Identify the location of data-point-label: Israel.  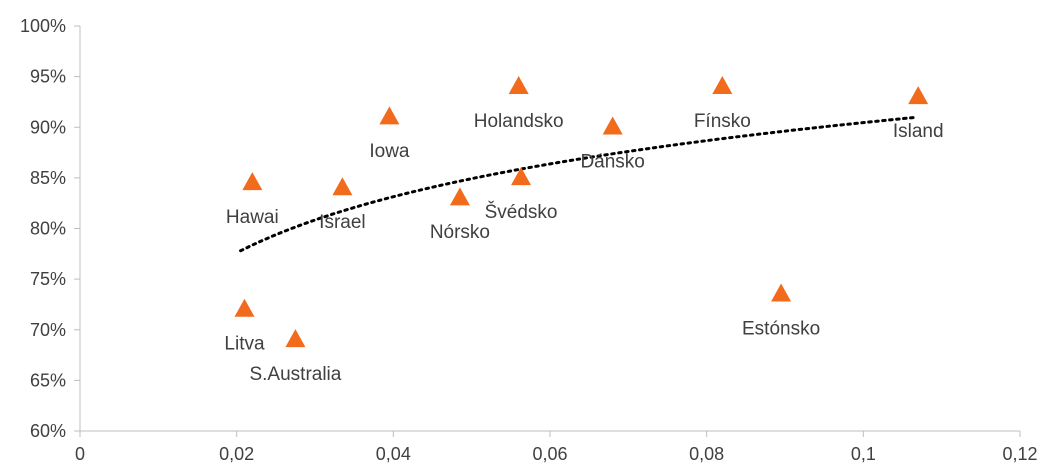
(342, 222).